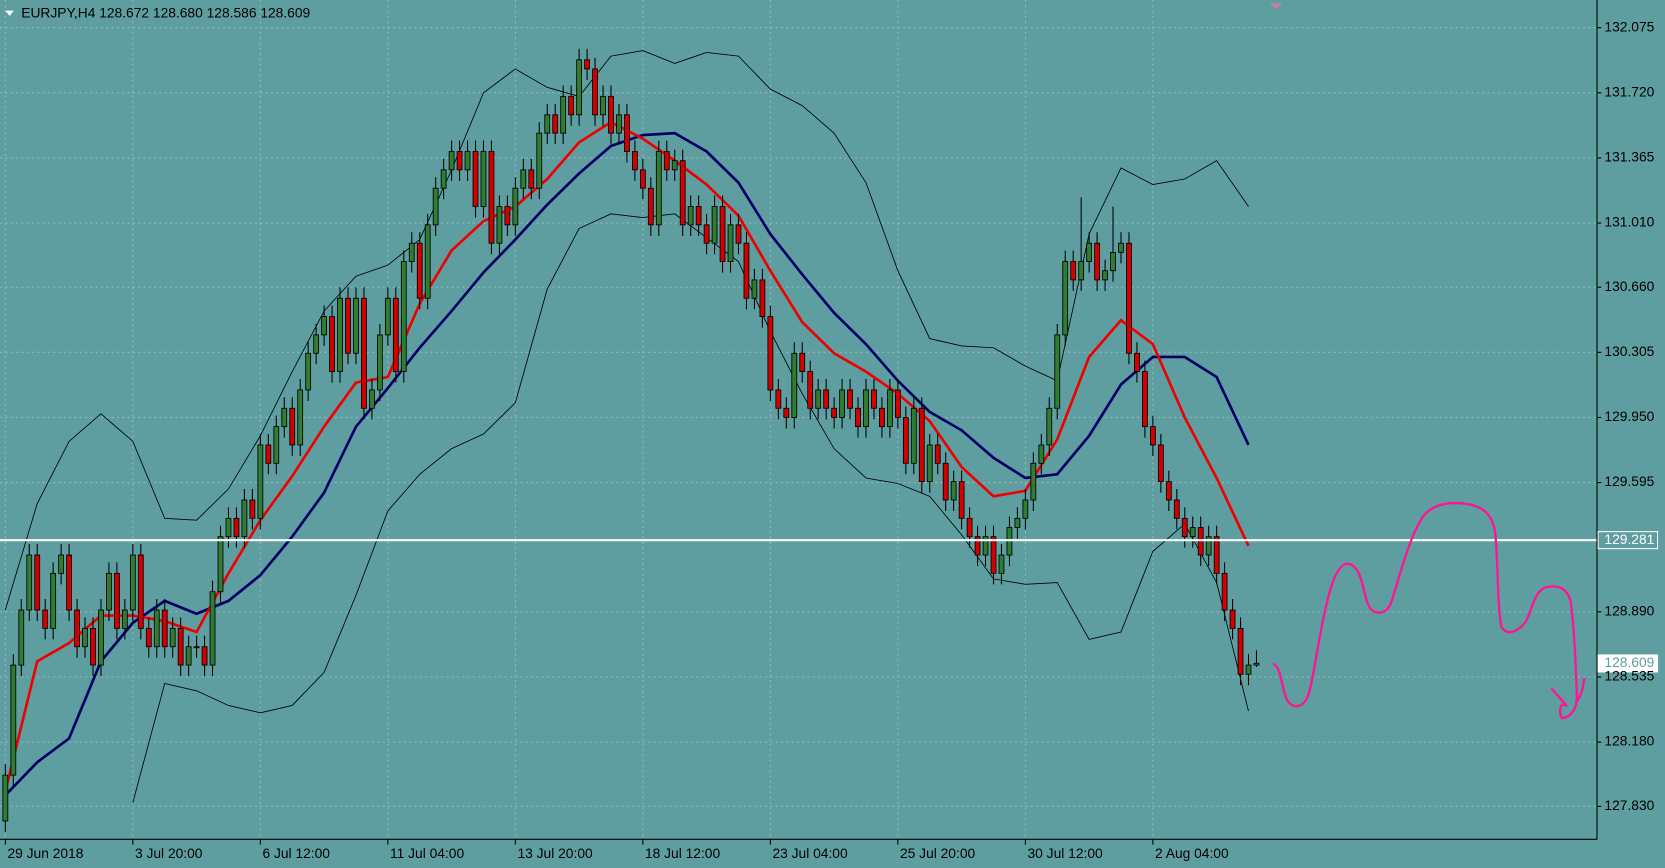 The width and height of the screenshot is (1665, 868). I want to click on y-tick-label: 130.305, so click(1629, 351).